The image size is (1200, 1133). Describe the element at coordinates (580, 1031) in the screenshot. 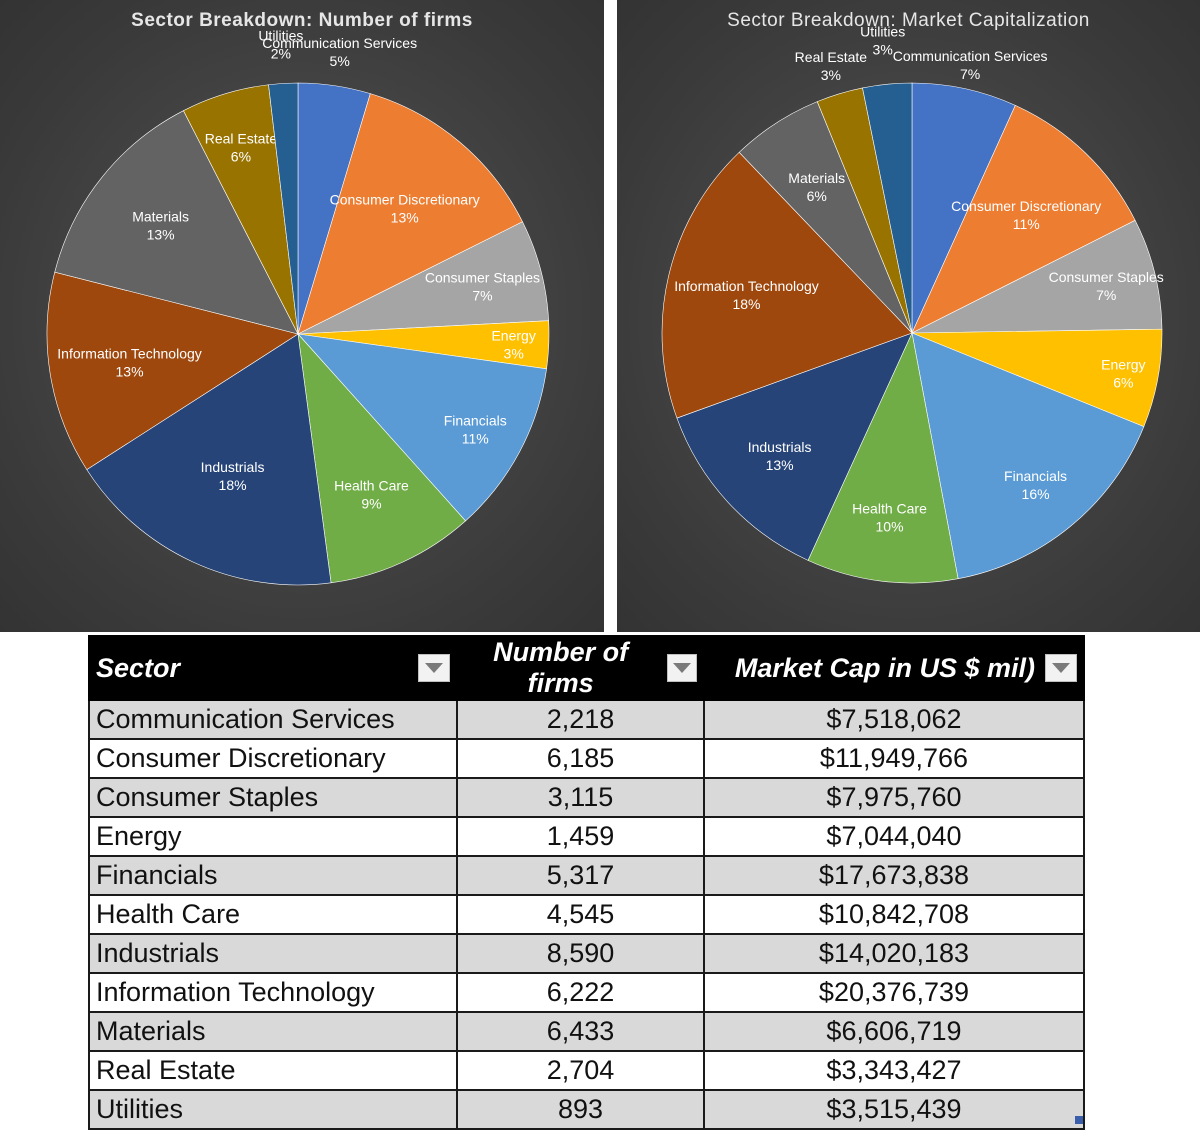

I see `cell-number-of-firms: 6,433` at that location.